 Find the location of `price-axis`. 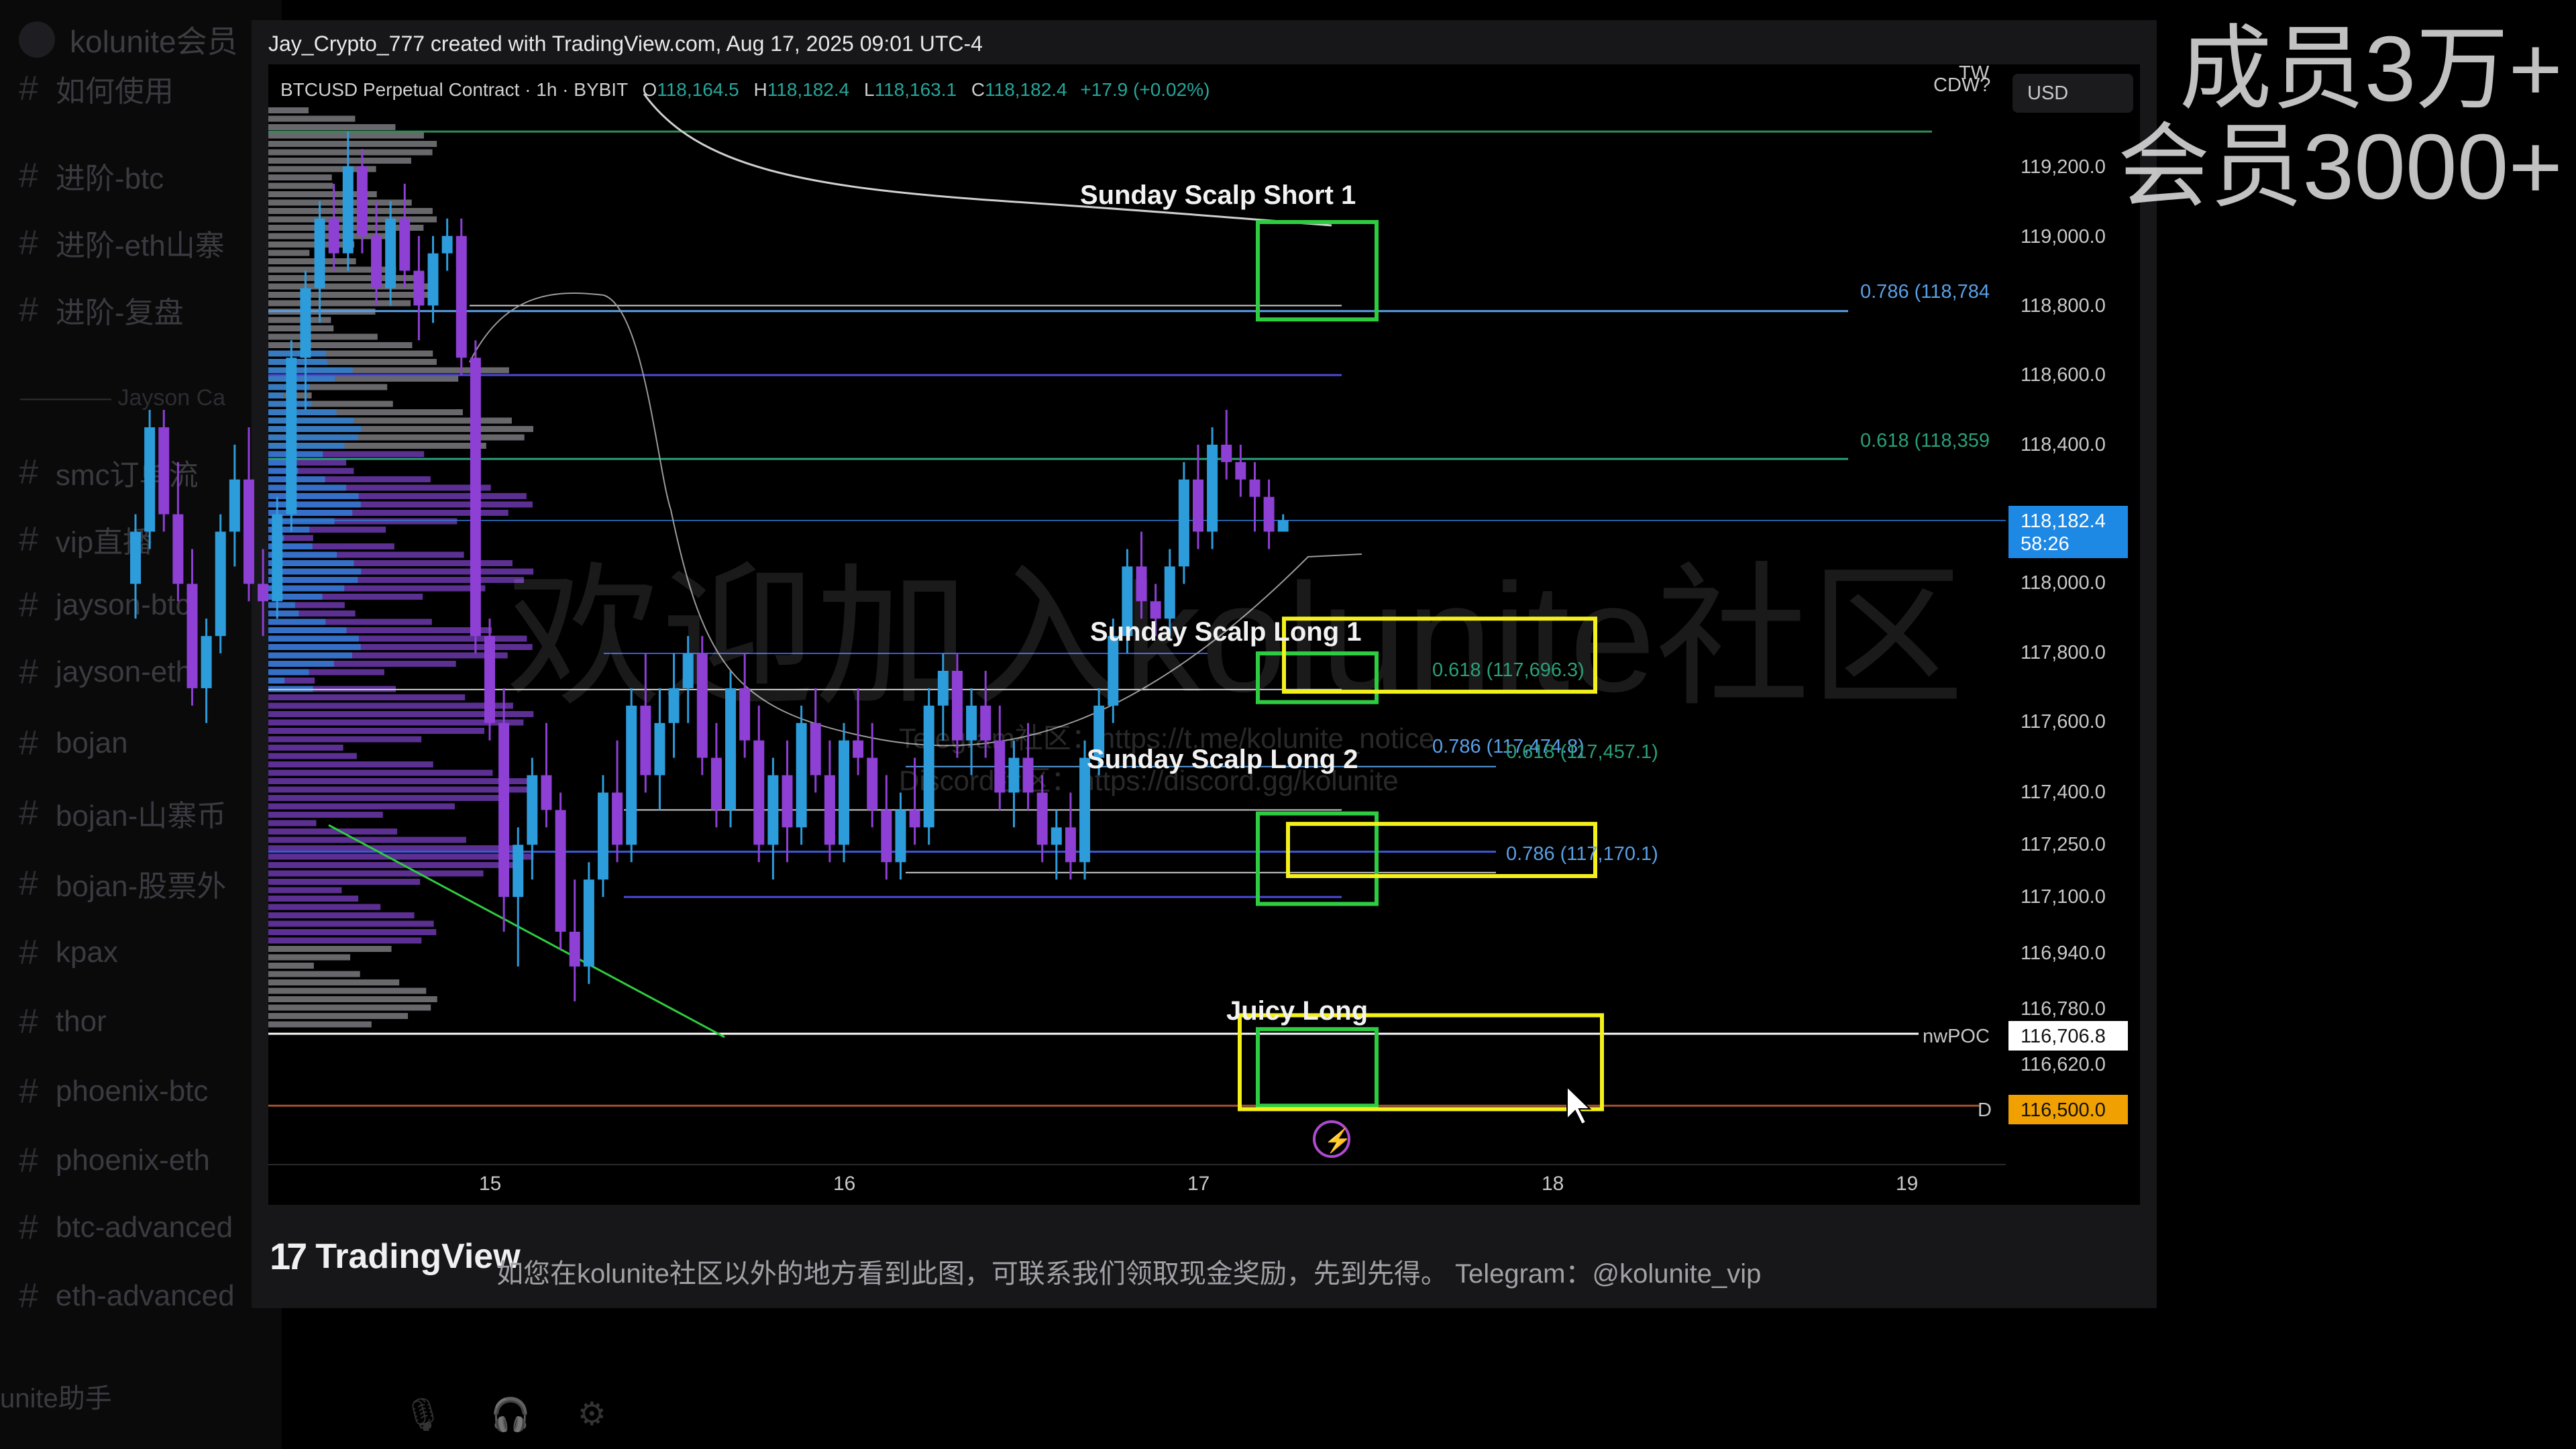

price-axis is located at coordinates (2073, 634).